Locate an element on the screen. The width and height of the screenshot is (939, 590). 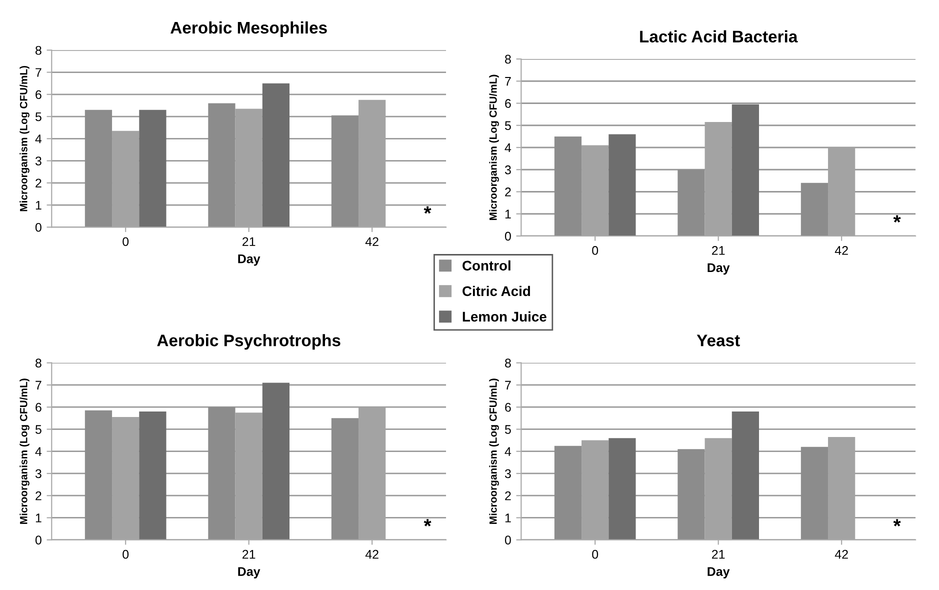
chart-title: Aerobic Psychrotrophs is located at coordinates (248, 342).